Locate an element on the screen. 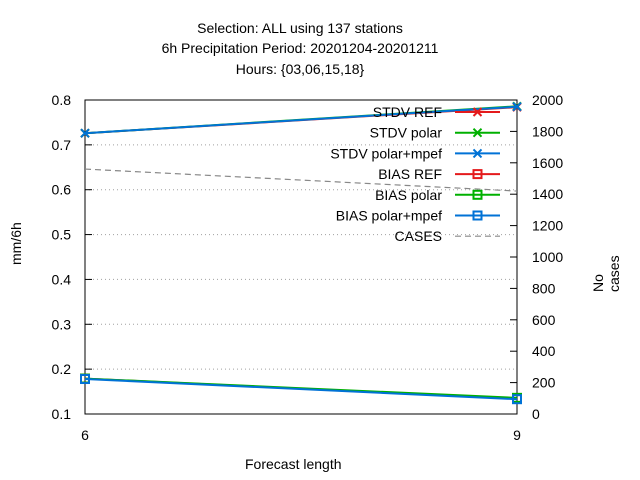  legend-label: STDV polar+mpef is located at coordinates (386, 153).